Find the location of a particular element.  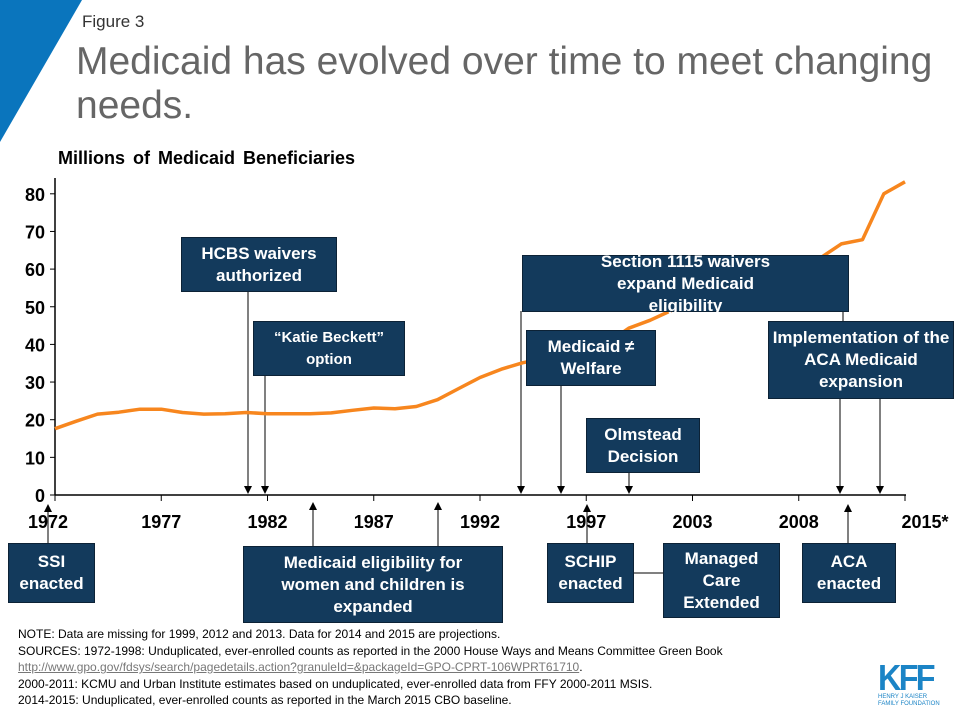

annotation-ssi: SSI enacted is located at coordinates (51, 573).